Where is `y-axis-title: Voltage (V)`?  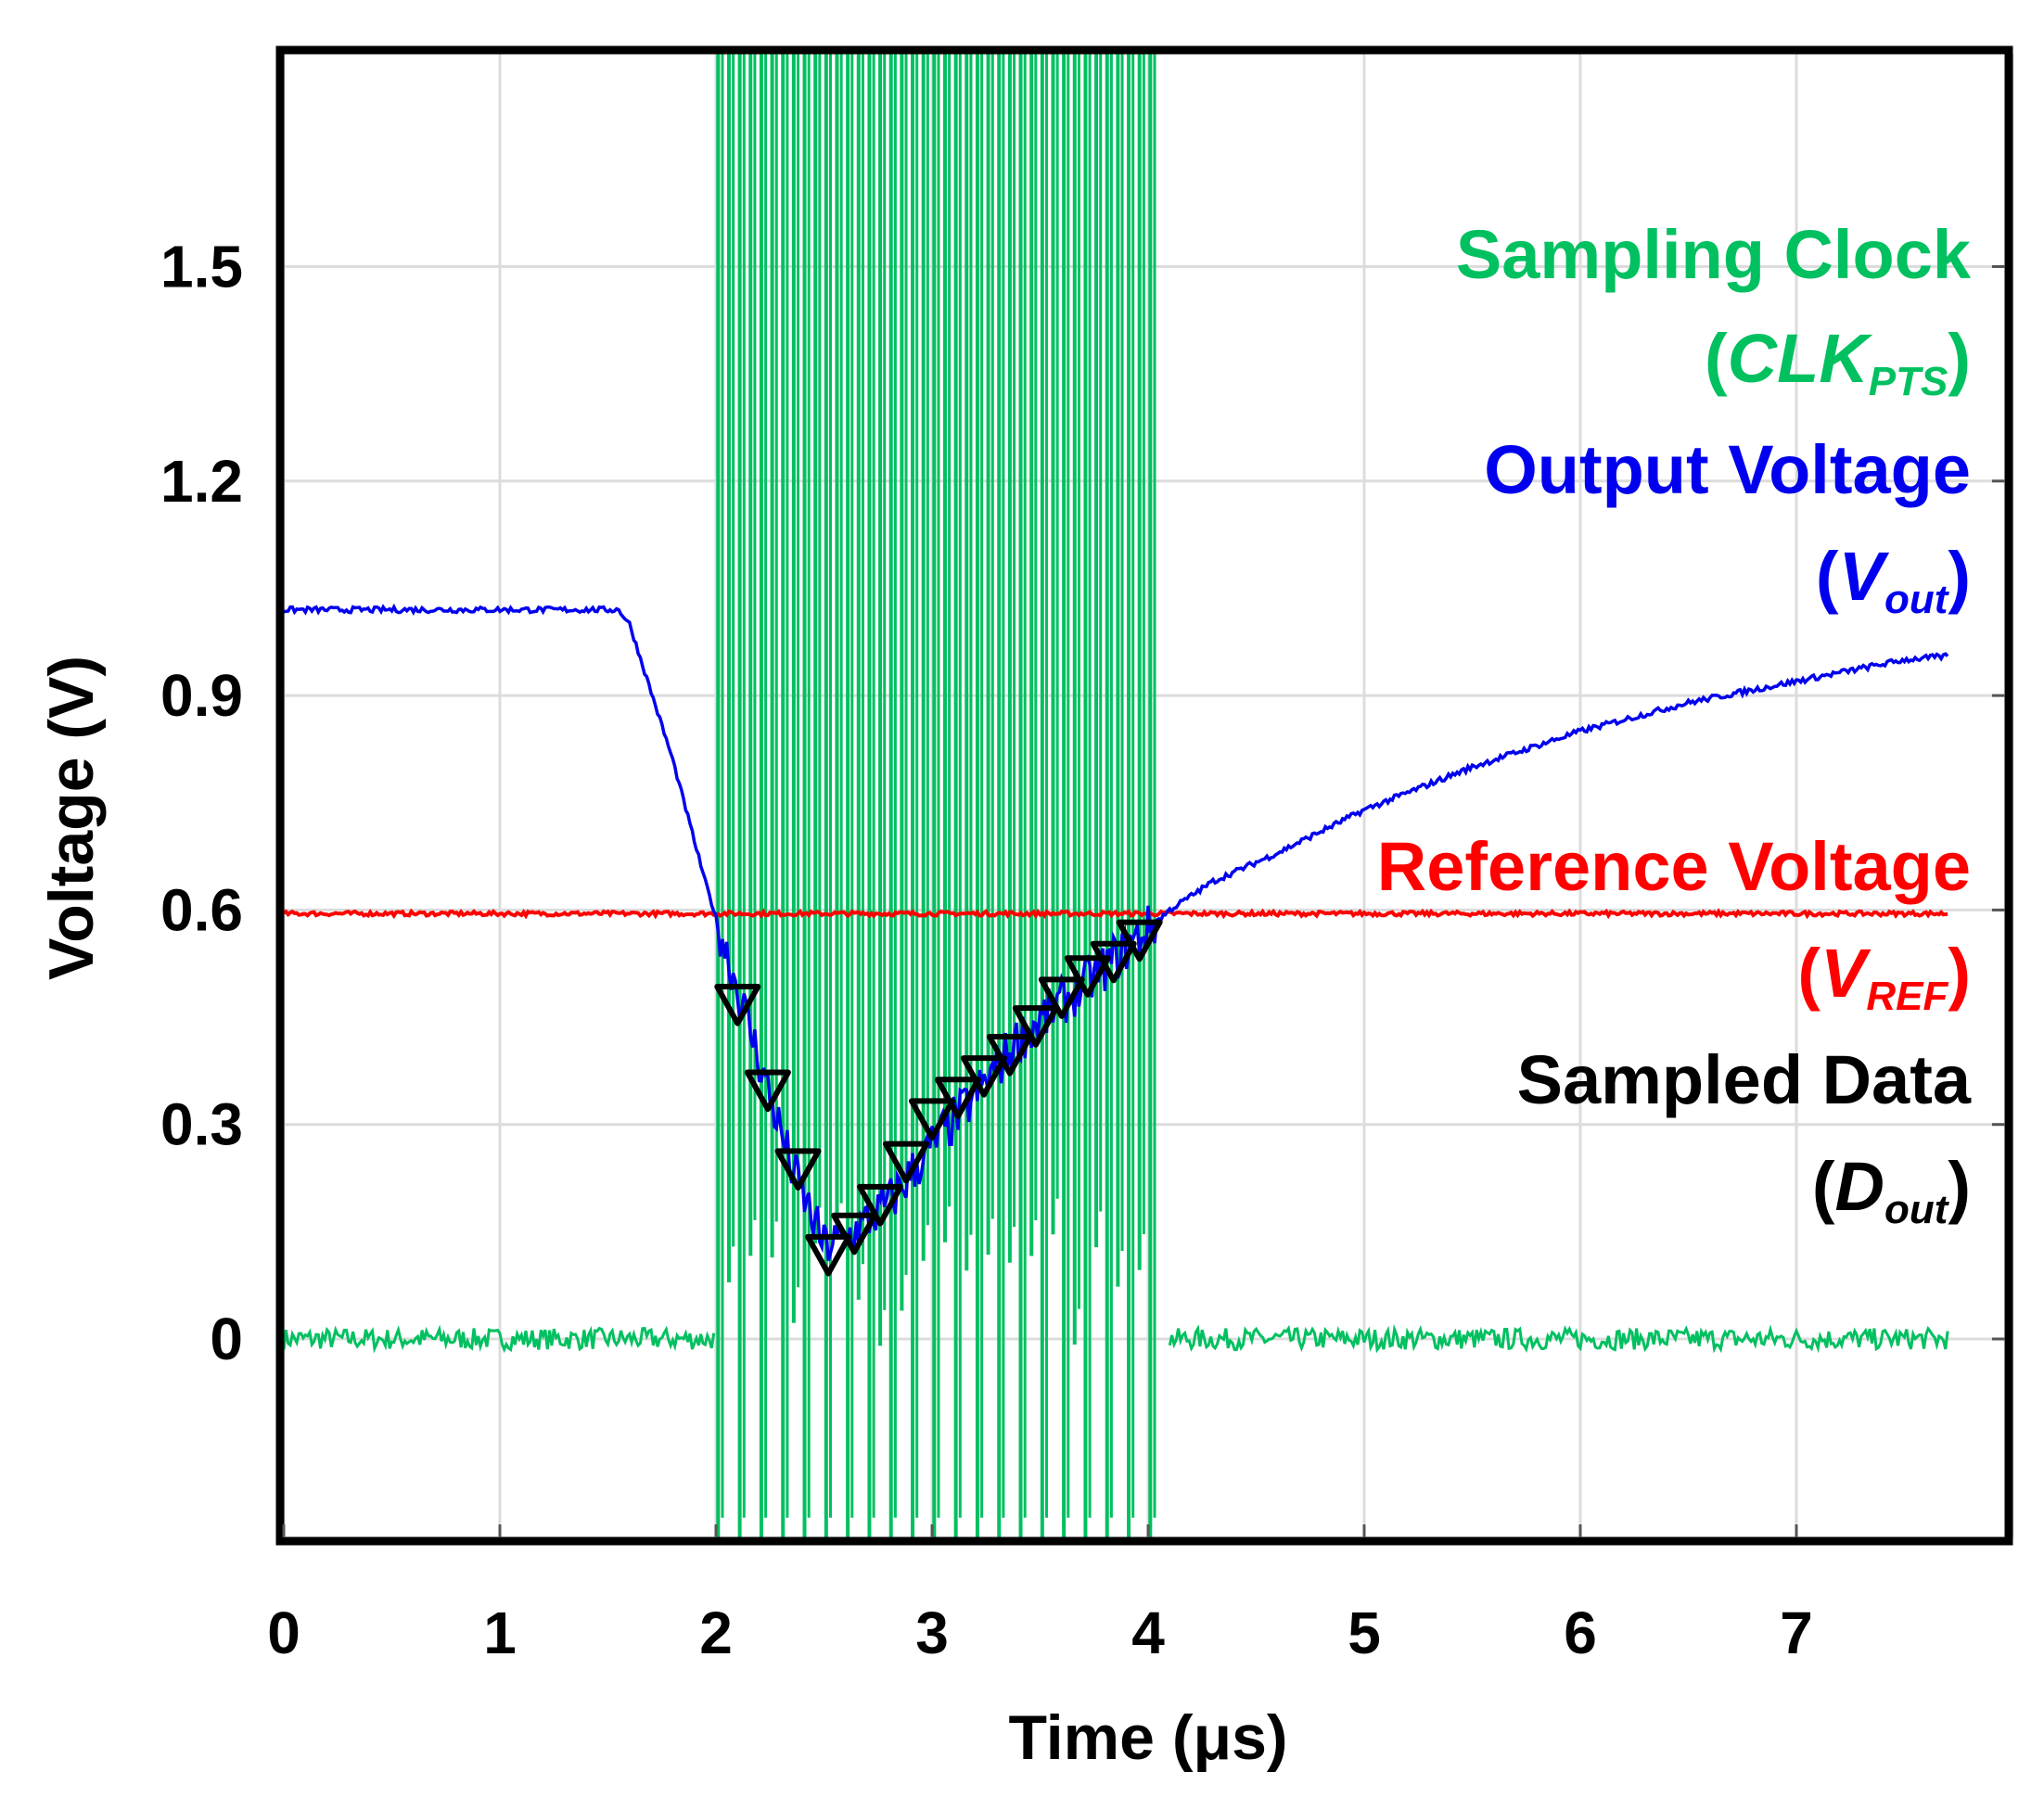 y-axis-title: Voltage (V) is located at coordinates (71, 818).